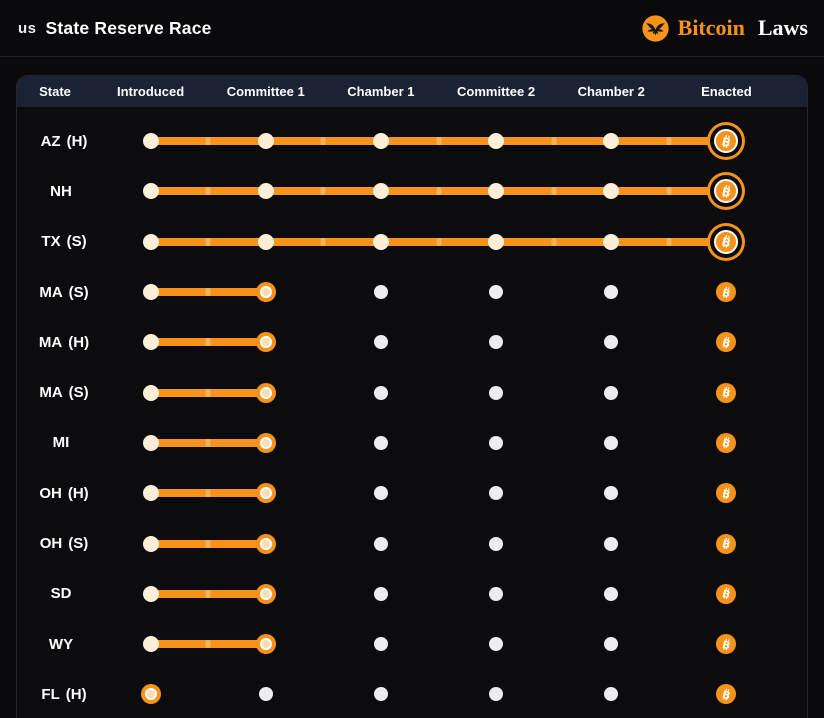  What do you see at coordinates (27, 28) in the screenshot?
I see `us-flag-icon: us` at bounding box center [27, 28].